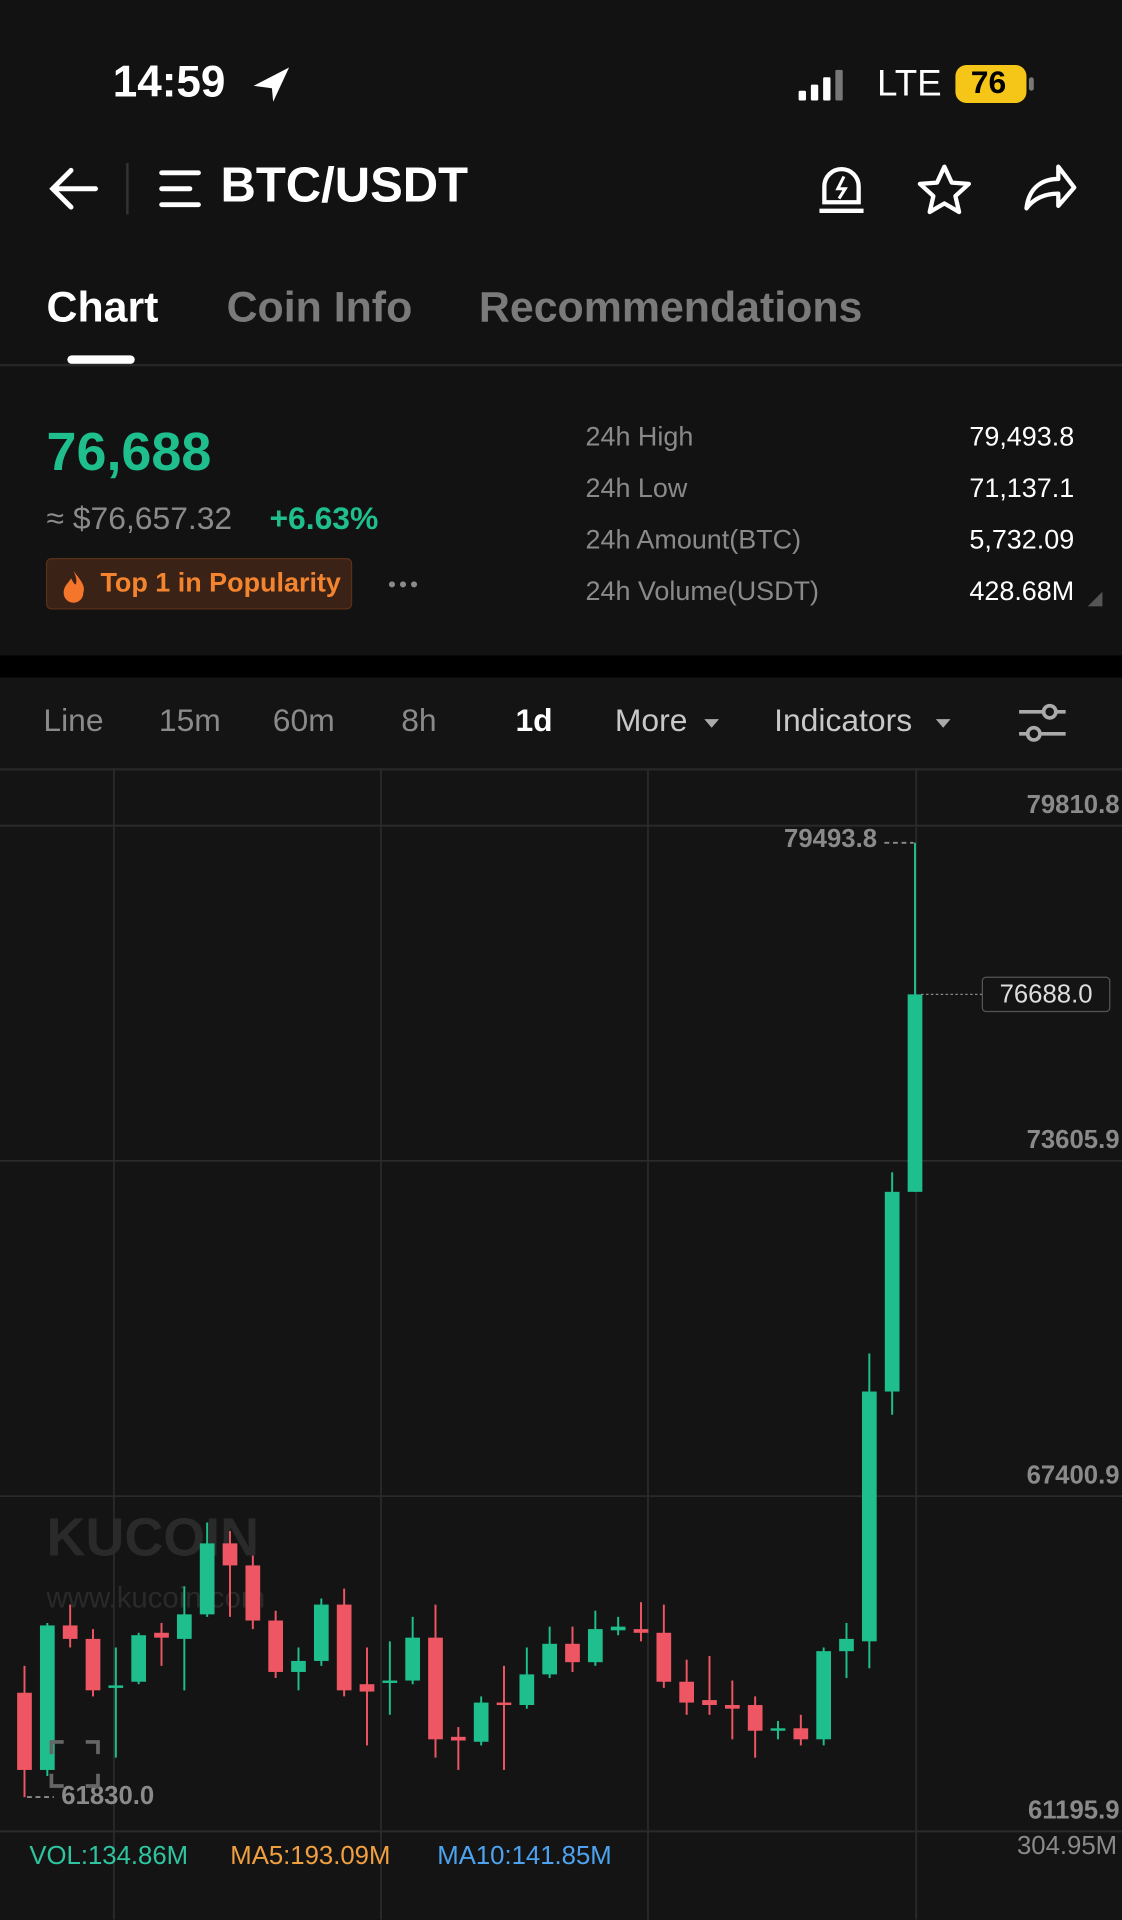 The height and width of the screenshot is (1920, 1122). What do you see at coordinates (418, 720) in the screenshot?
I see `interval-button: 8h` at bounding box center [418, 720].